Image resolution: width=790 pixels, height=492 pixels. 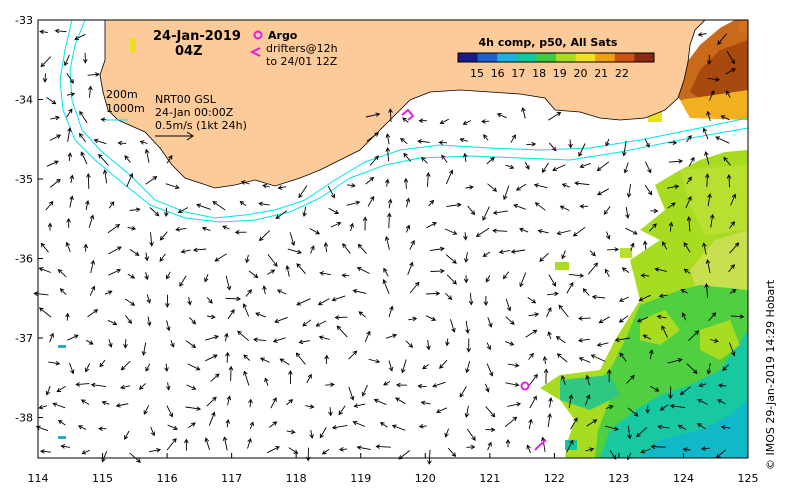 I want to click on x-tick-label: 123, so click(x=618, y=478).